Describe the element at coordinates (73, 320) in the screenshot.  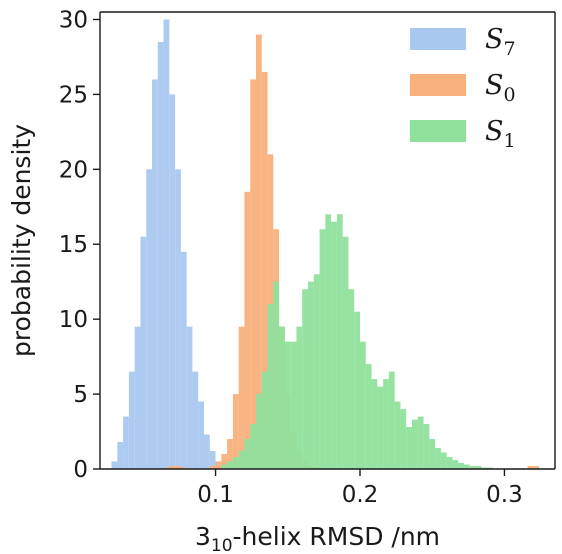
I see `y-tick-label: 10` at that location.